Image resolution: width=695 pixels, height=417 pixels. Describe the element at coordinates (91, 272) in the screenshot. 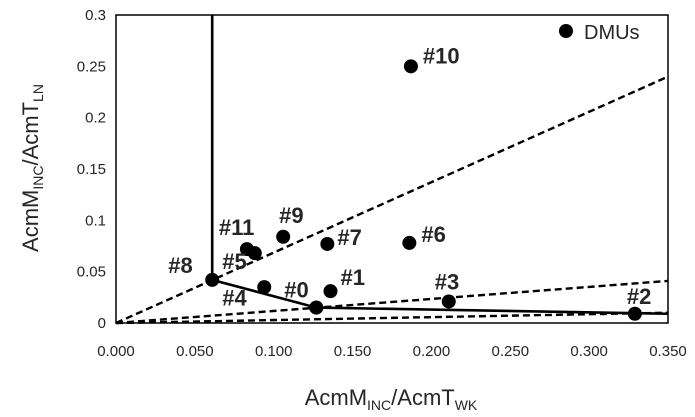

I see `y-tick-label: 0.05` at that location.